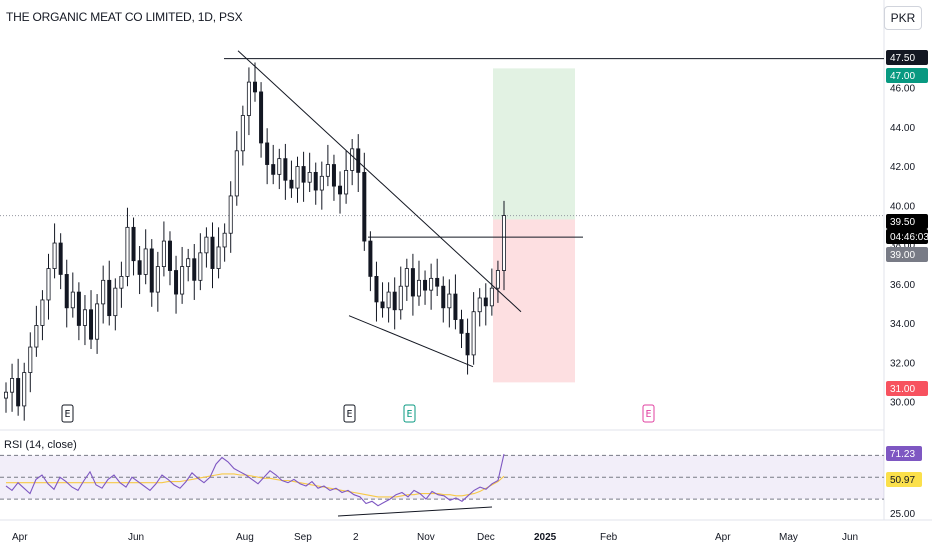 The height and width of the screenshot is (550, 932). What do you see at coordinates (902, 128) in the screenshot?
I see `price-tick-label: 44.00` at bounding box center [902, 128].